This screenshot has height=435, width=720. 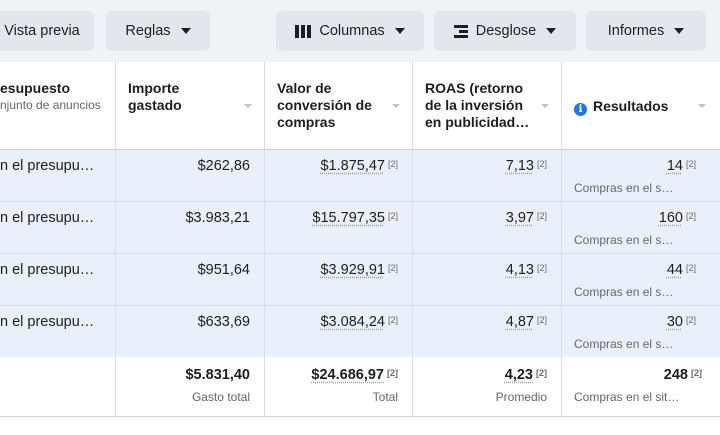 I want to click on header-budget-sub: njunto de anuncios, so click(x=50, y=105).